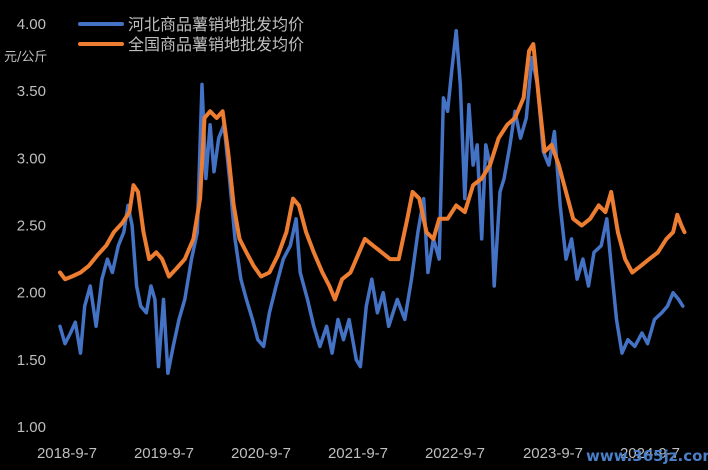 The height and width of the screenshot is (470, 708). What do you see at coordinates (31, 293) in the screenshot?
I see `y-tick-label: 2.00` at bounding box center [31, 293].